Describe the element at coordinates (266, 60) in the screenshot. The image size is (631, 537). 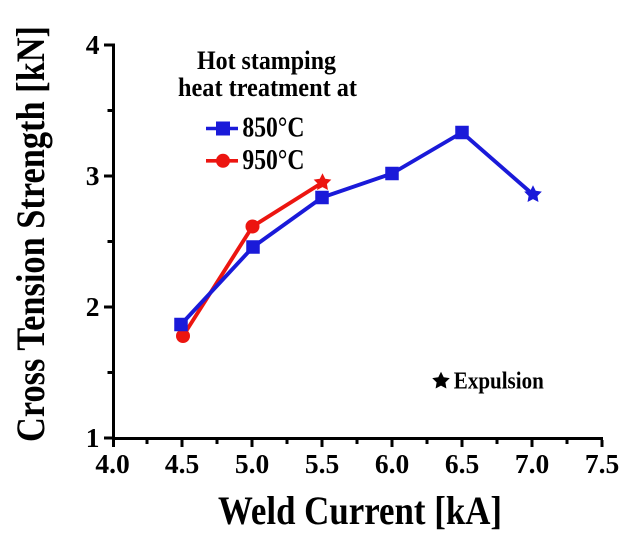
I see `svg-text: Hot stamping` at that location.